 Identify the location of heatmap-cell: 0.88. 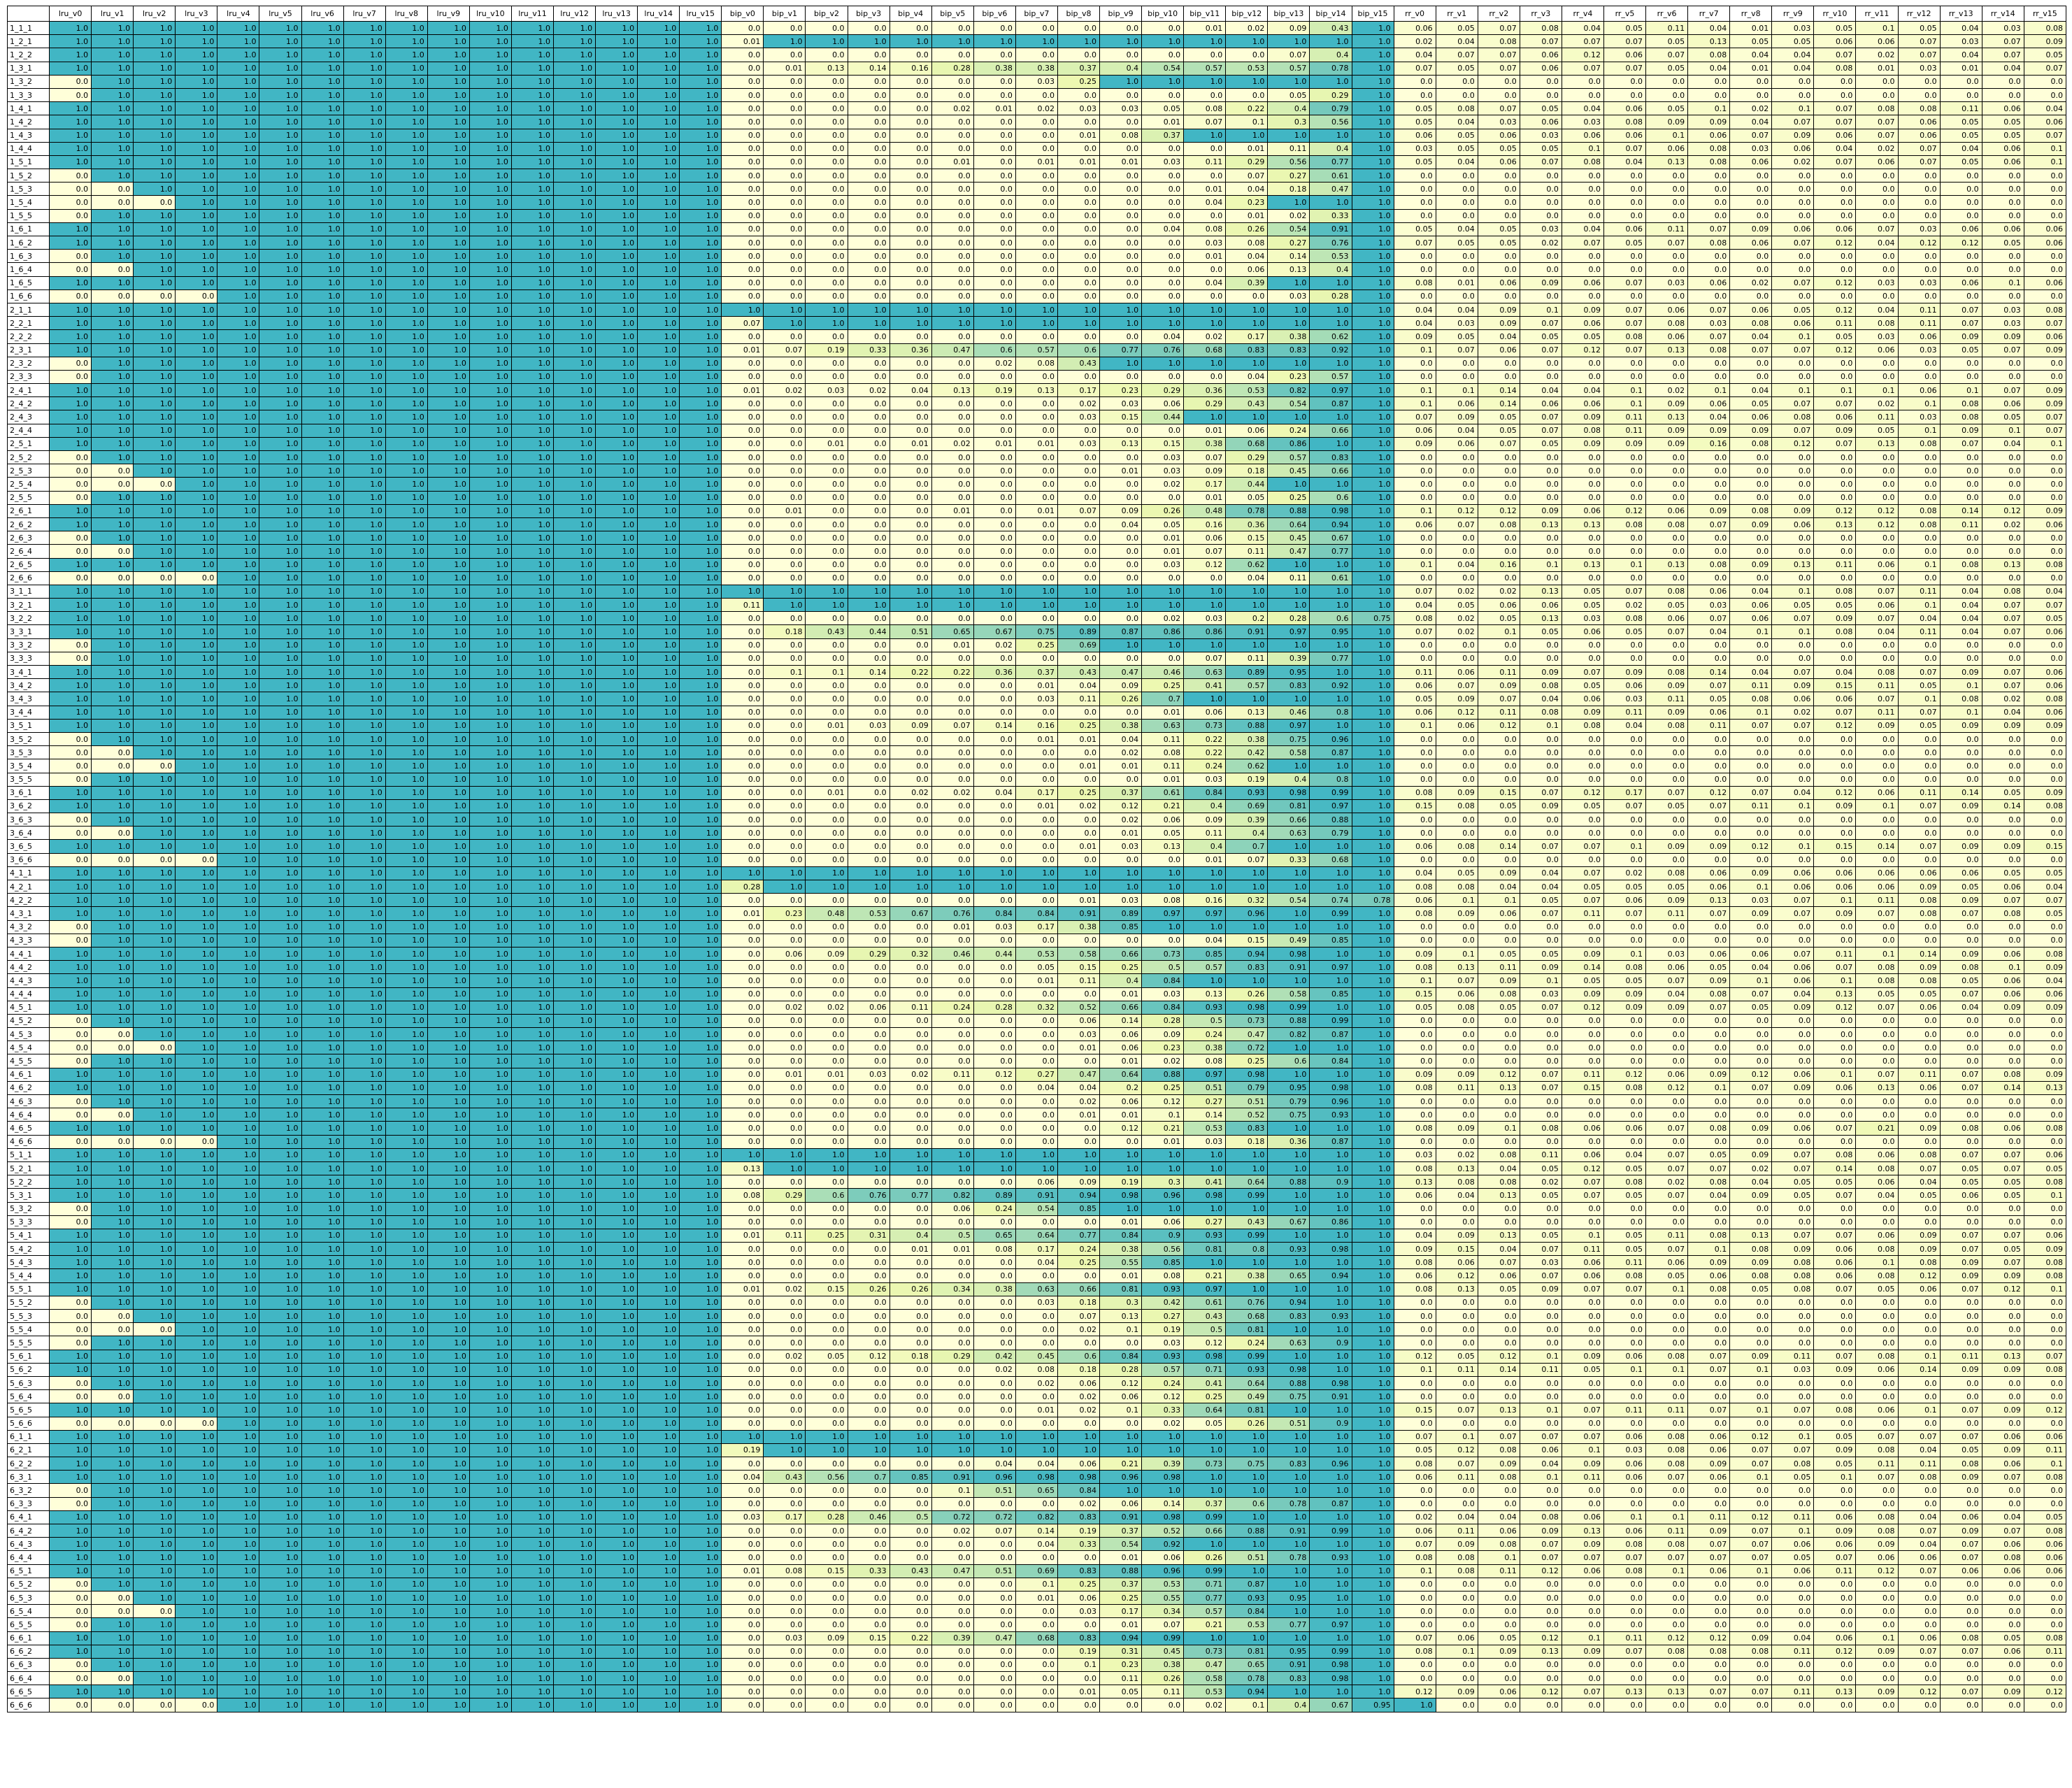
(1247, 725).